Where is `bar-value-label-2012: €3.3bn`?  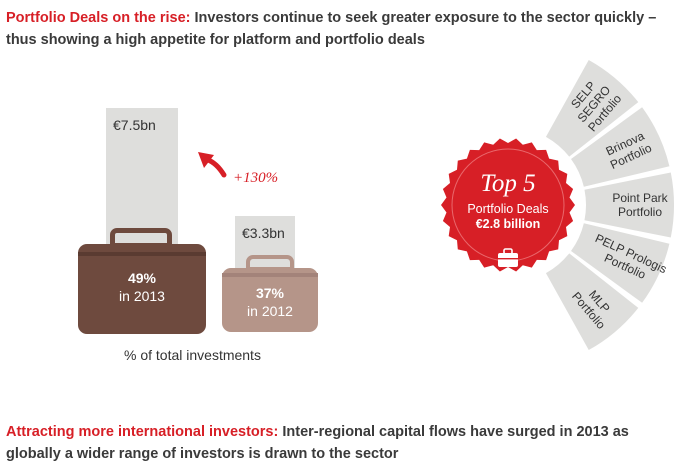 bar-value-label-2012: €3.3bn is located at coordinates (263, 233).